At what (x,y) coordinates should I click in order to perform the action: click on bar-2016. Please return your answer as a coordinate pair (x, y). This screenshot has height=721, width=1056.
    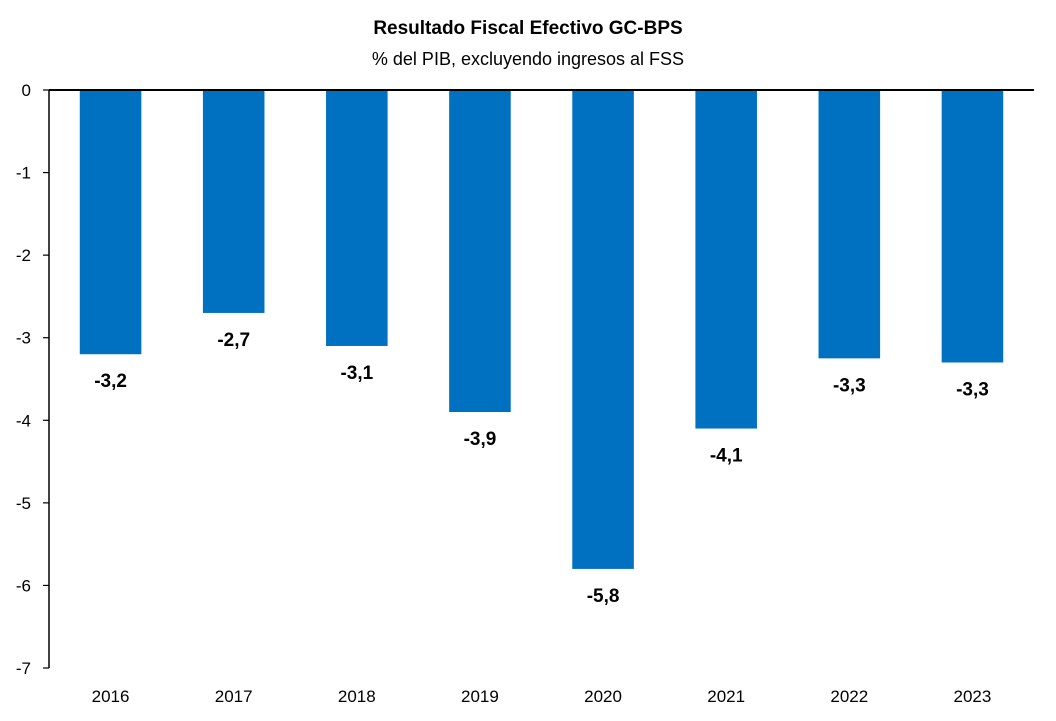
    Looking at the image, I should click on (110, 222).